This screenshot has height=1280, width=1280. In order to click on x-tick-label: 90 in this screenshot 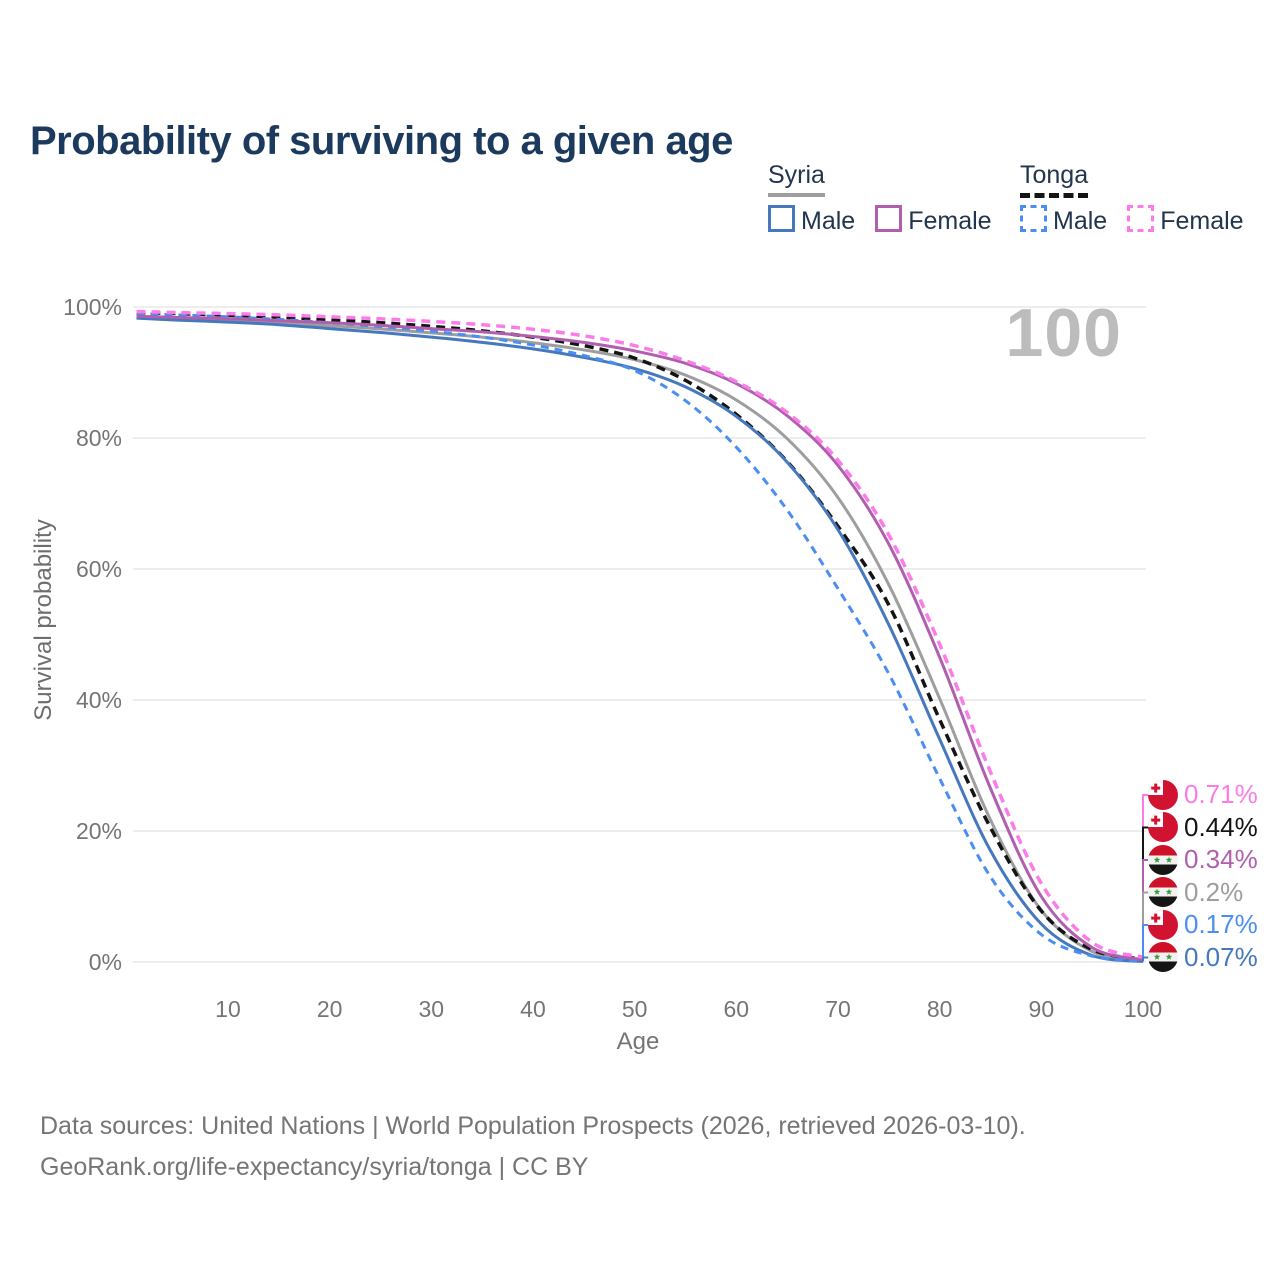, I will do `click(1041, 1009)`.